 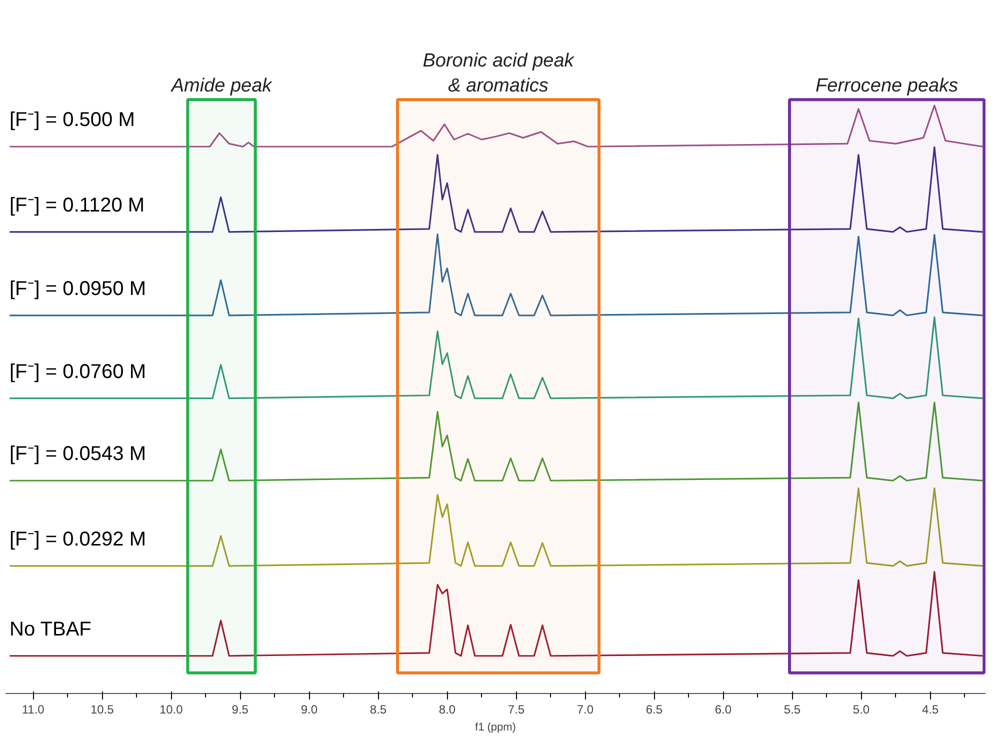 I want to click on series-label: No TBAF, so click(x=51, y=629).